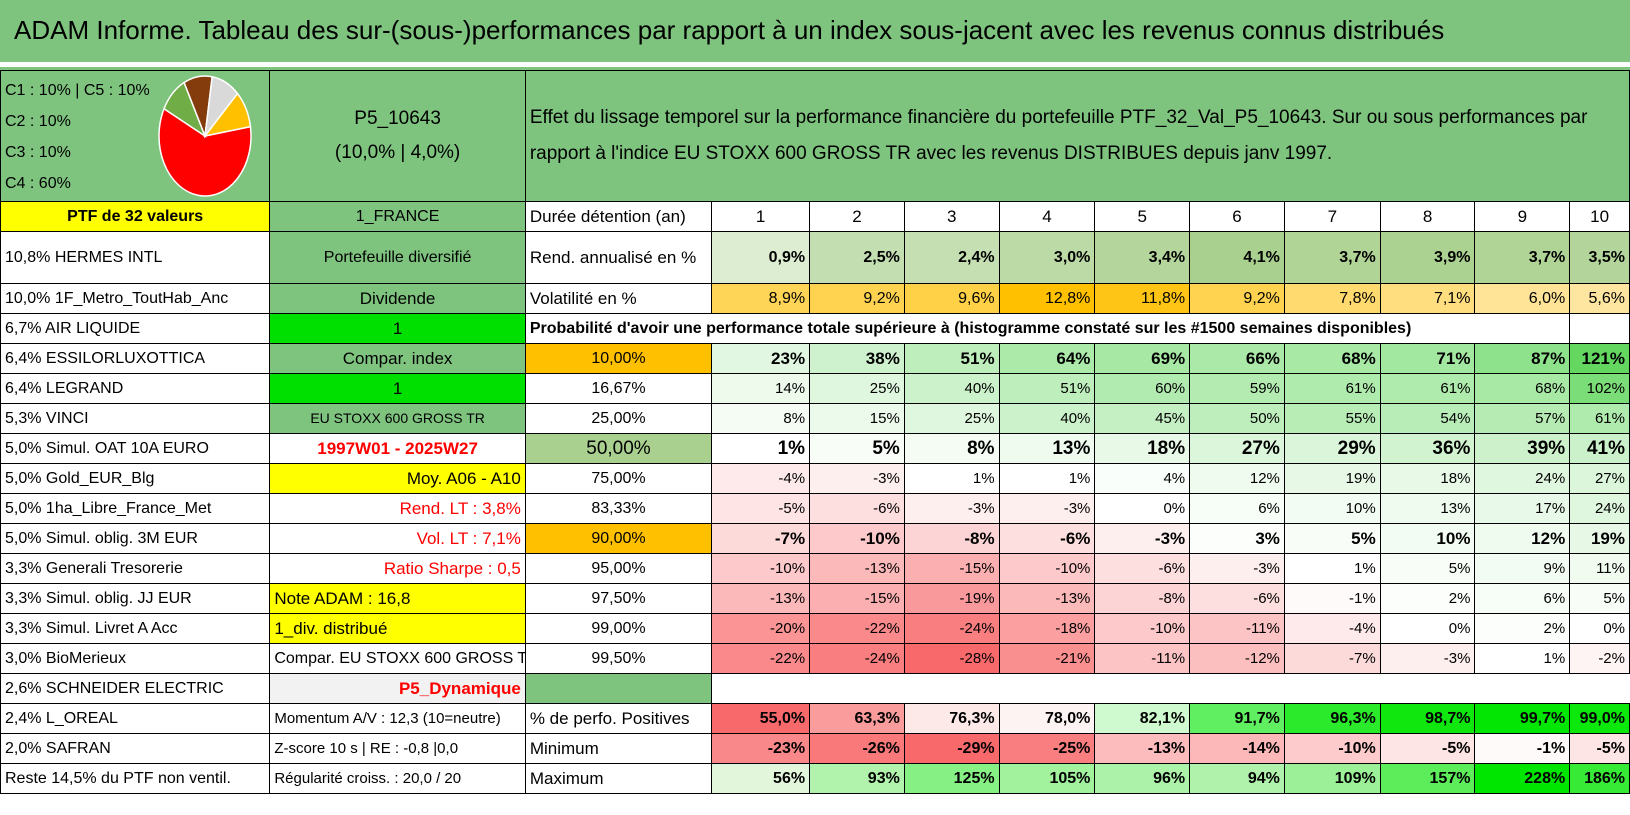 Image resolution: width=1630 pixels, height=815 pixels. Describe the element at coordinates (397, 136) in the screenshot. I see `portfolio-id-cell: P5_10643 (10,0% | 4,0%)` at that location.